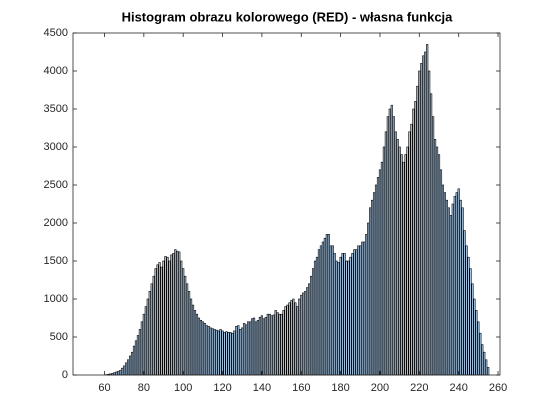 Image resolution: width=560 pixels, height=420 pixels. Describe the element at coordinates (380, 388) in the screenshot. I see `x-tick-label: 200` at that location.